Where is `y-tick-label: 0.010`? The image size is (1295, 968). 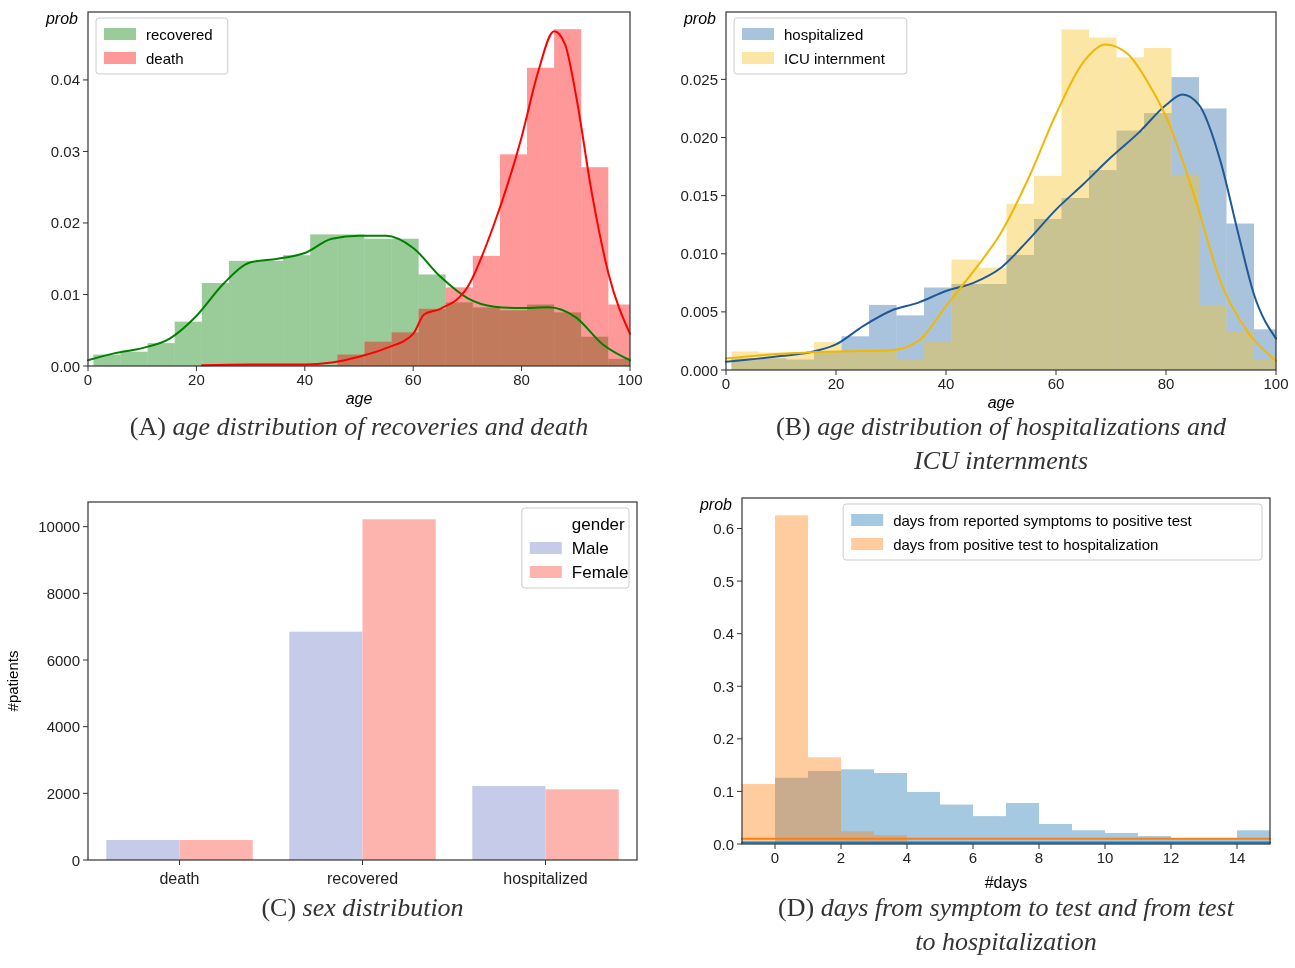
y-tick-label: 0.010 is located at coordinates (699, 254).